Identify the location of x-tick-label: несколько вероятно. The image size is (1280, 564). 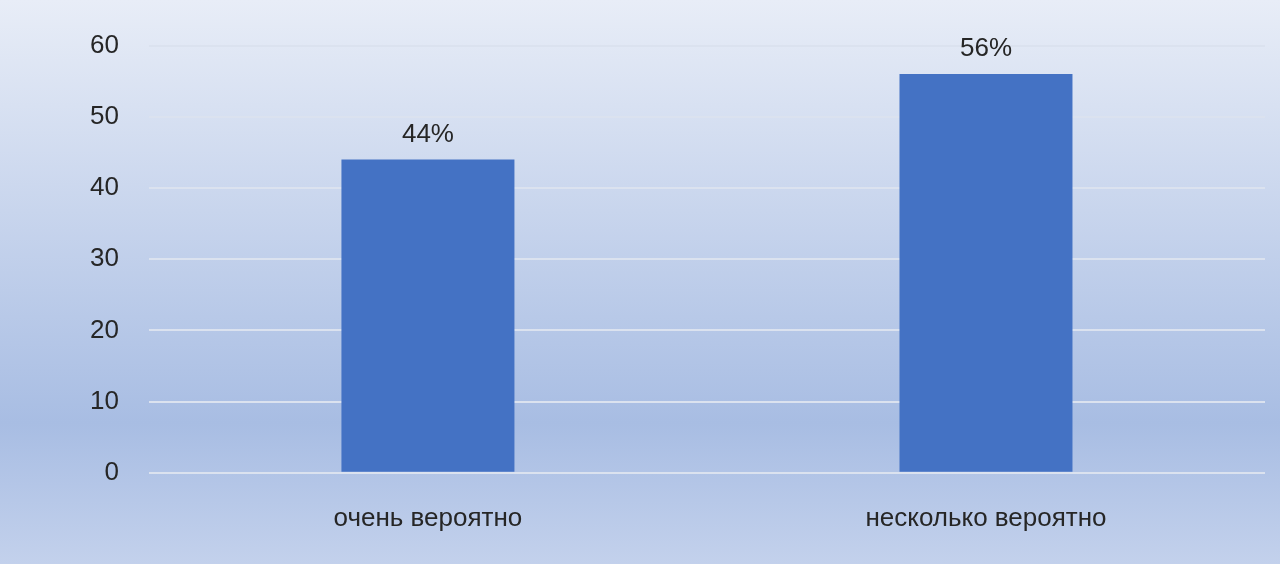
(986, 516).